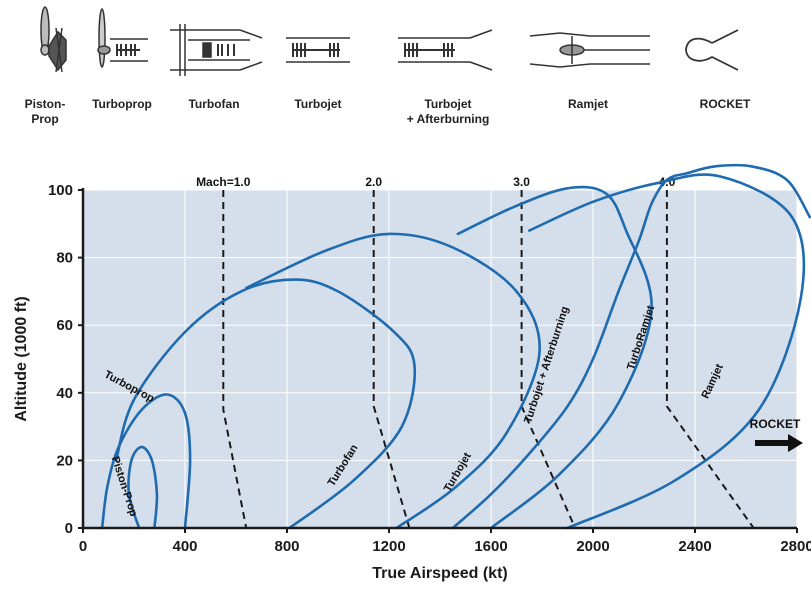 The width and height of the screenshot is (811, 599). Describe the element at coordinates (83, 546) in the screenshot. I see `x-tick-label: 0` at that location.